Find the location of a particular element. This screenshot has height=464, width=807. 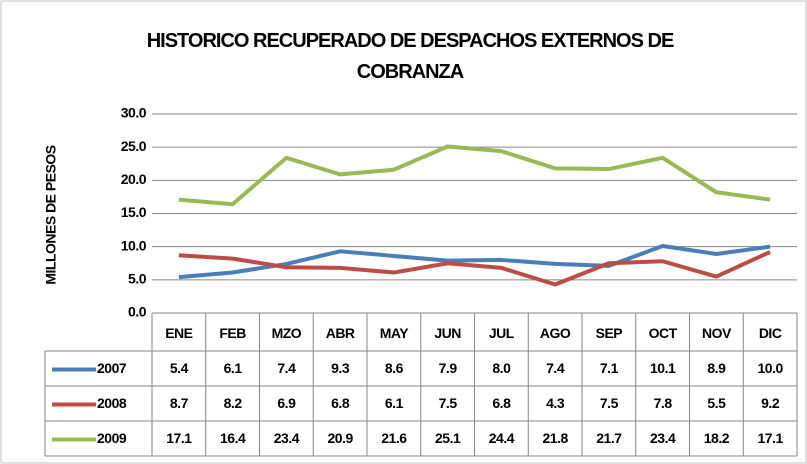

table-value: 8.2 is located at coordinates (233, 403).